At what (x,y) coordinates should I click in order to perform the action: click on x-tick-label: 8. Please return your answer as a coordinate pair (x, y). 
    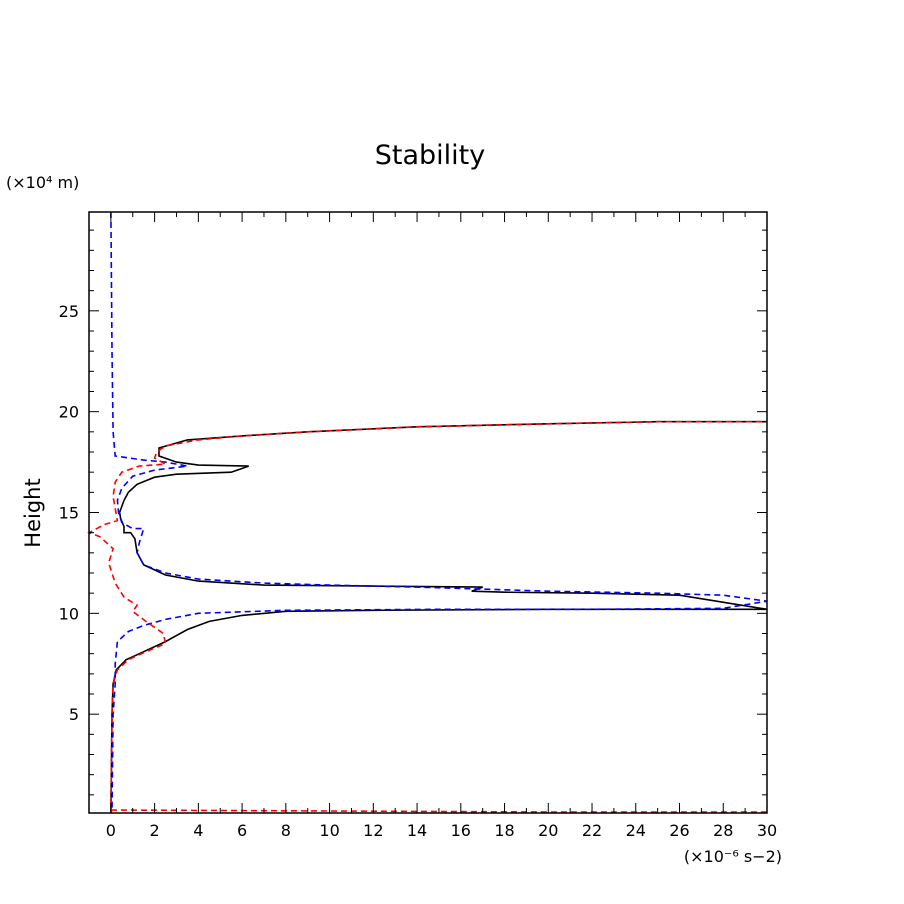
    Looking at the image, I should click on (286, 830).